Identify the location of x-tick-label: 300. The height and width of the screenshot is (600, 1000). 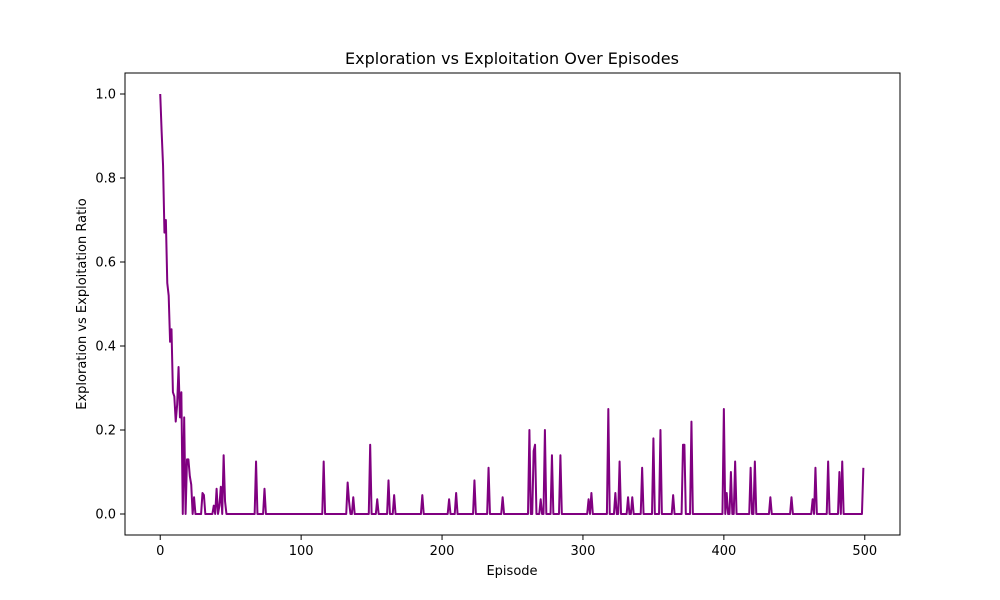
(583, 551).